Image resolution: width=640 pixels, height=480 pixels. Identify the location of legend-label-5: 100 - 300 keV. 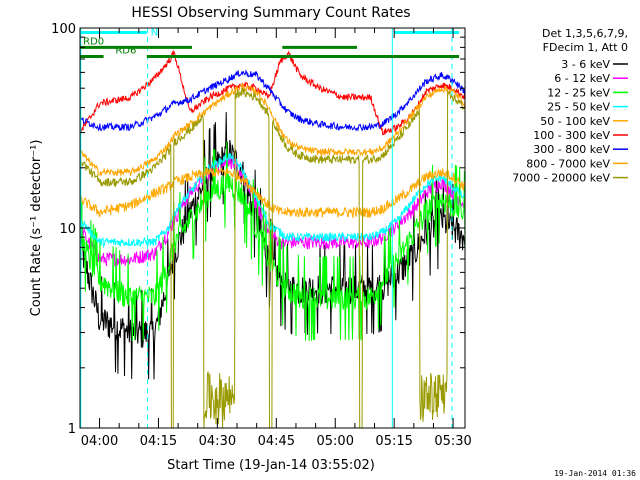
(571, 135).